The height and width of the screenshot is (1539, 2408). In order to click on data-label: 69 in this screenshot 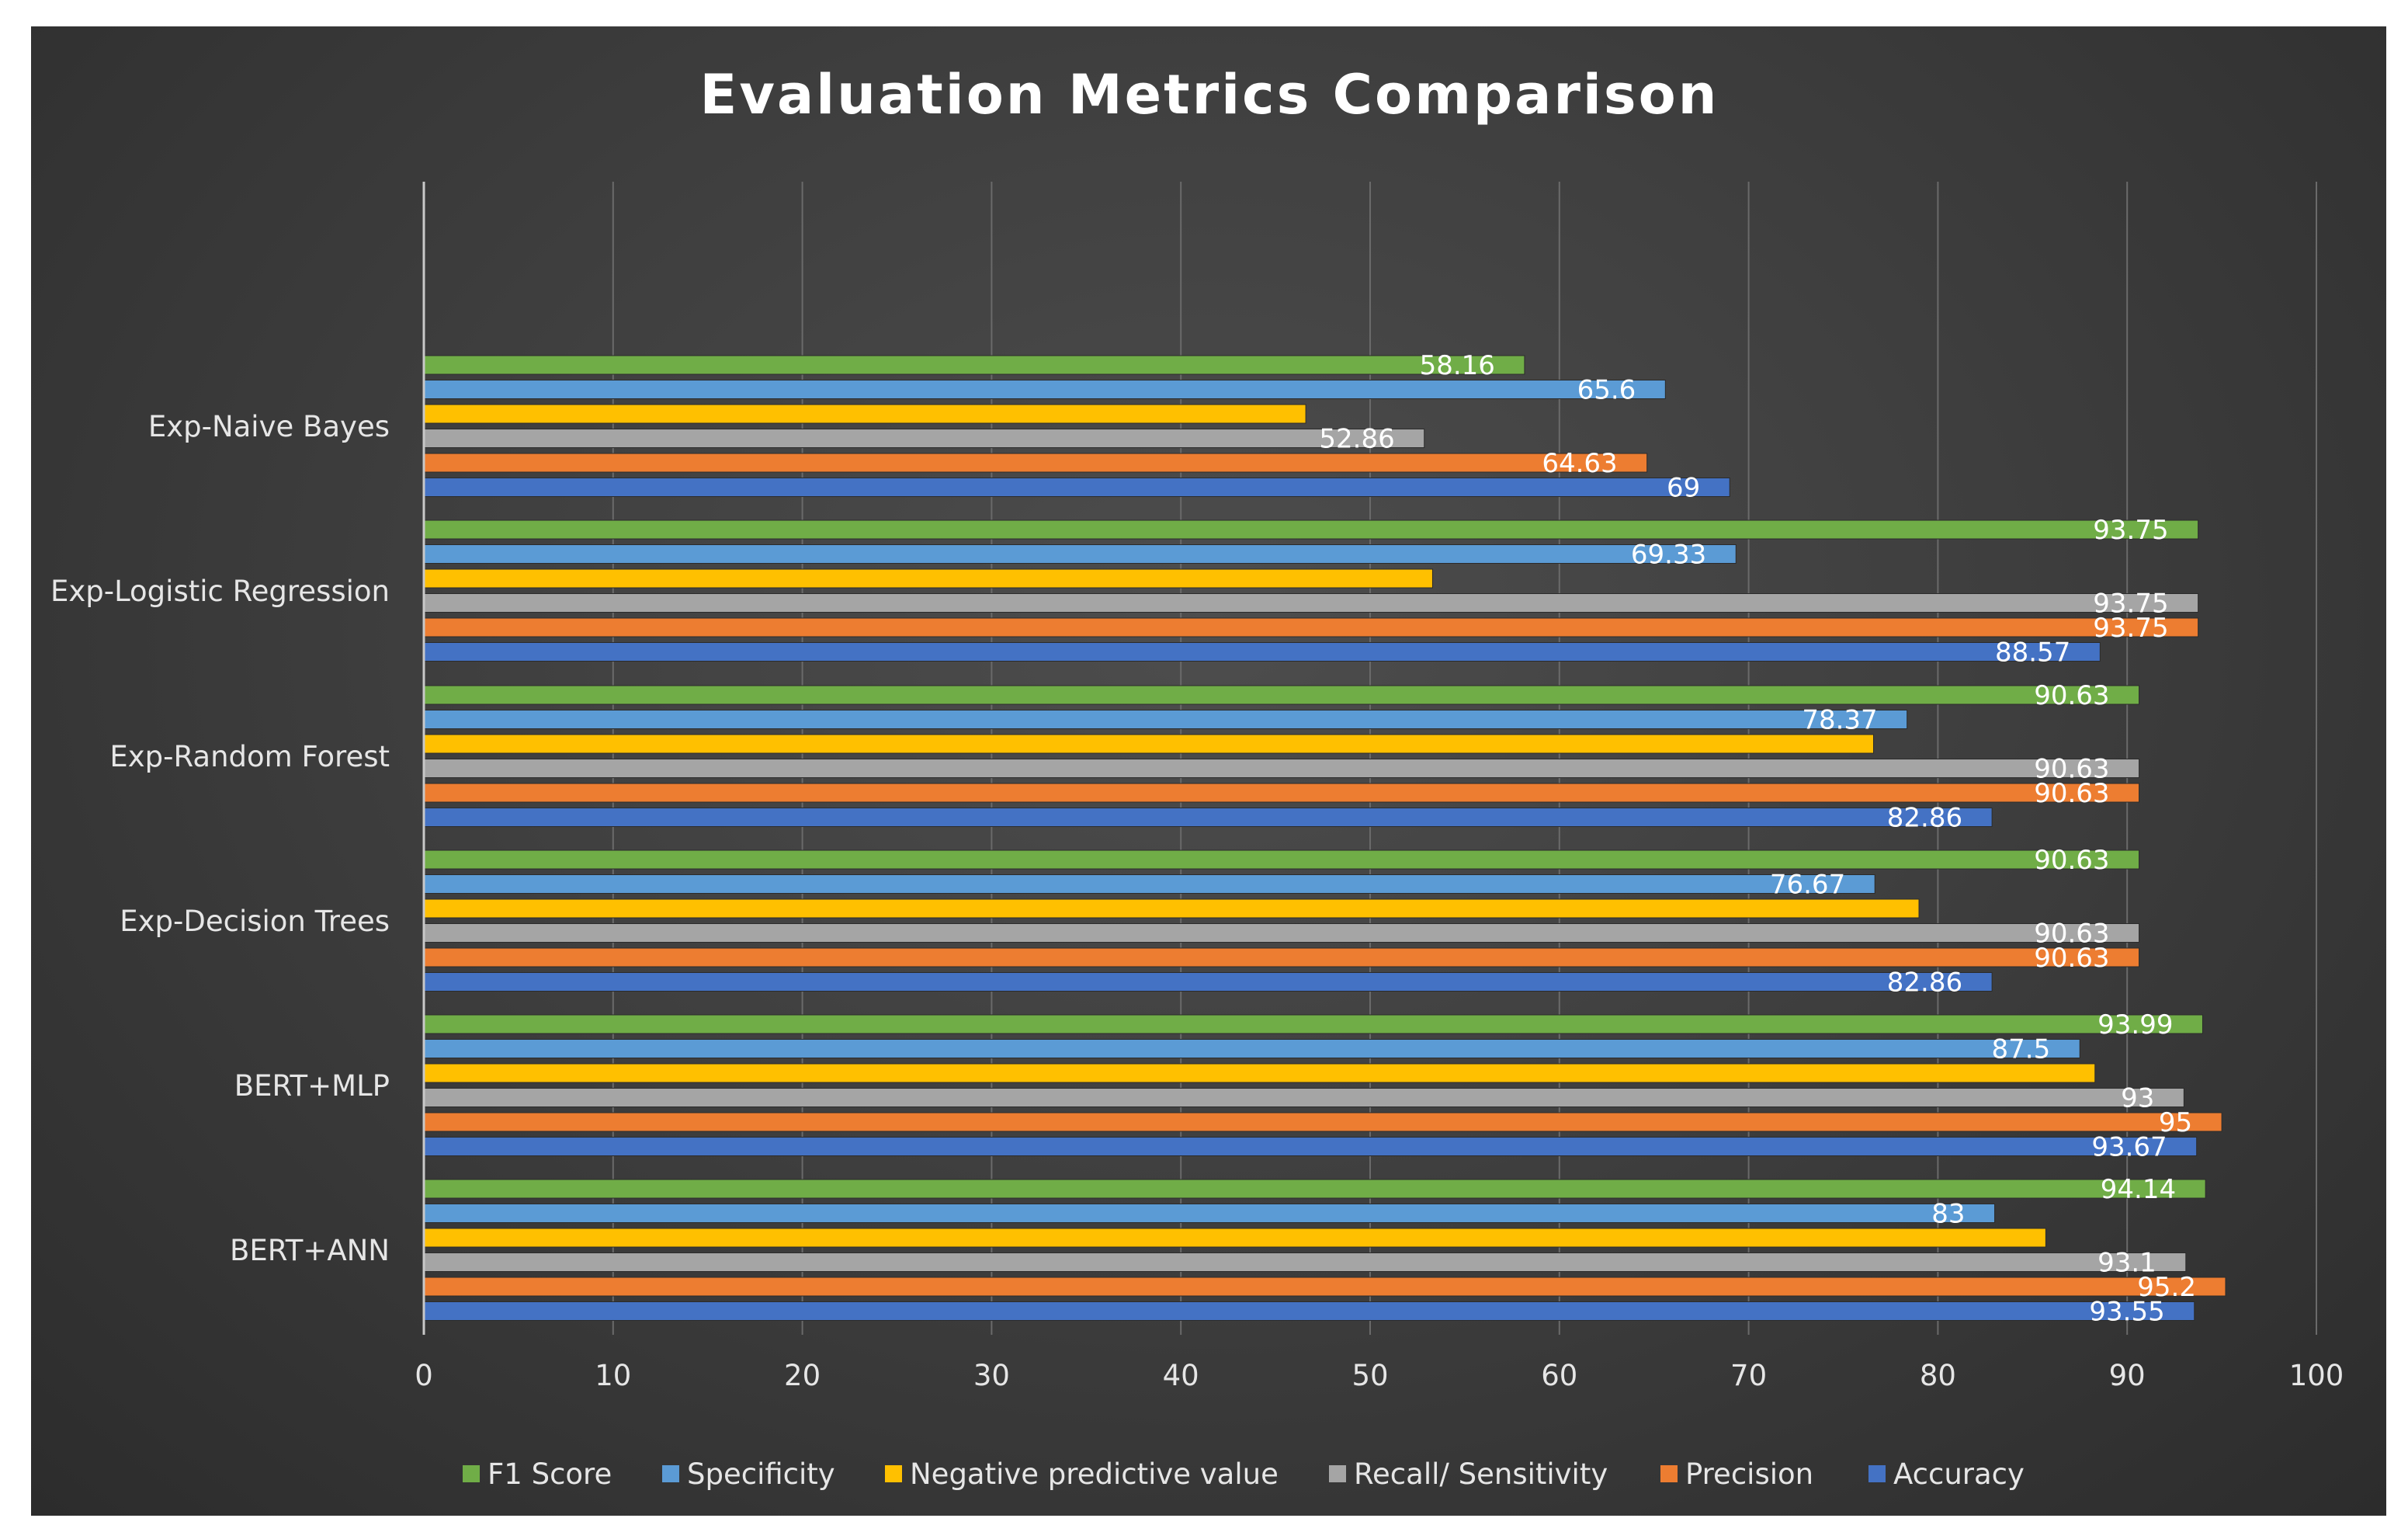, I will do `click(1683, 488)`.